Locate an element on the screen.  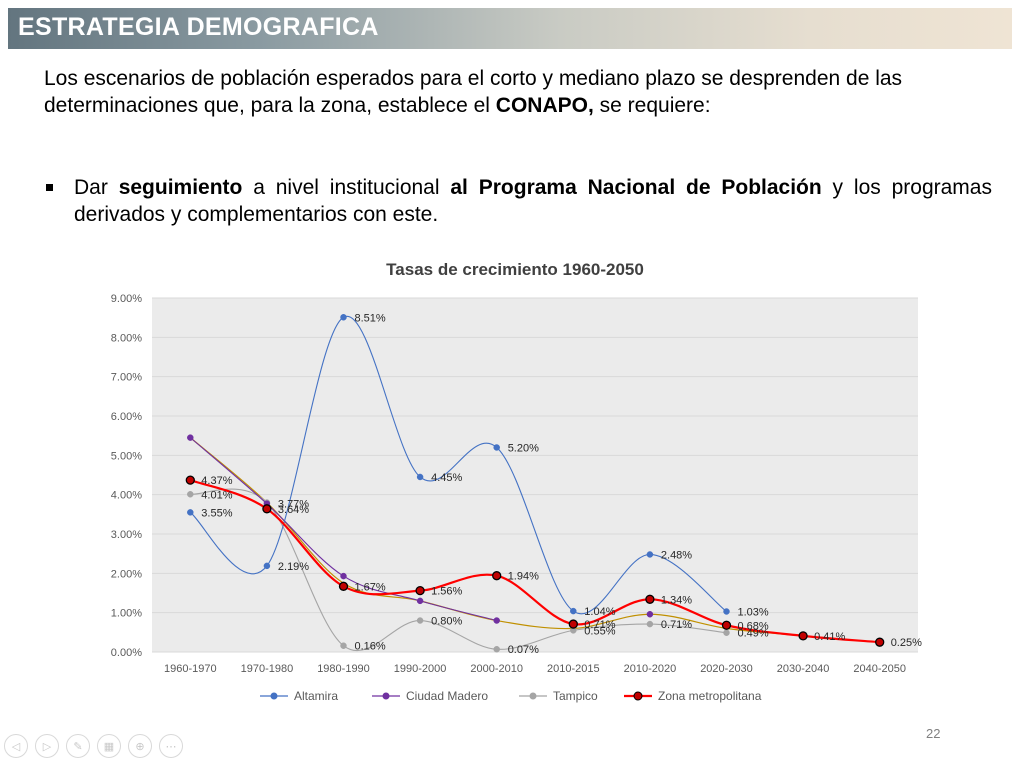
data-label: 4.01% is located at coordinates (216, 495).